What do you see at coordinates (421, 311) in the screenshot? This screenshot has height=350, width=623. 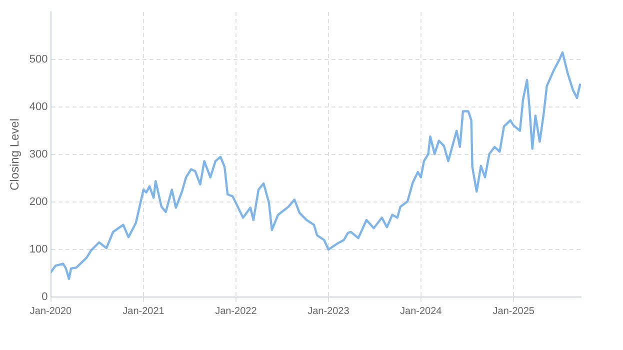 I see `x-tick-label: Jan-2024` at bounding box center [421, 311].